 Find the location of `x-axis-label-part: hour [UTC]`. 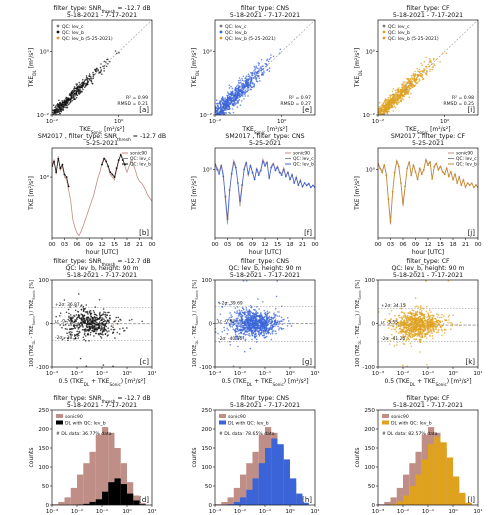

x-axis-label-part: hour [UTC] is located at coordinates (428, 252).